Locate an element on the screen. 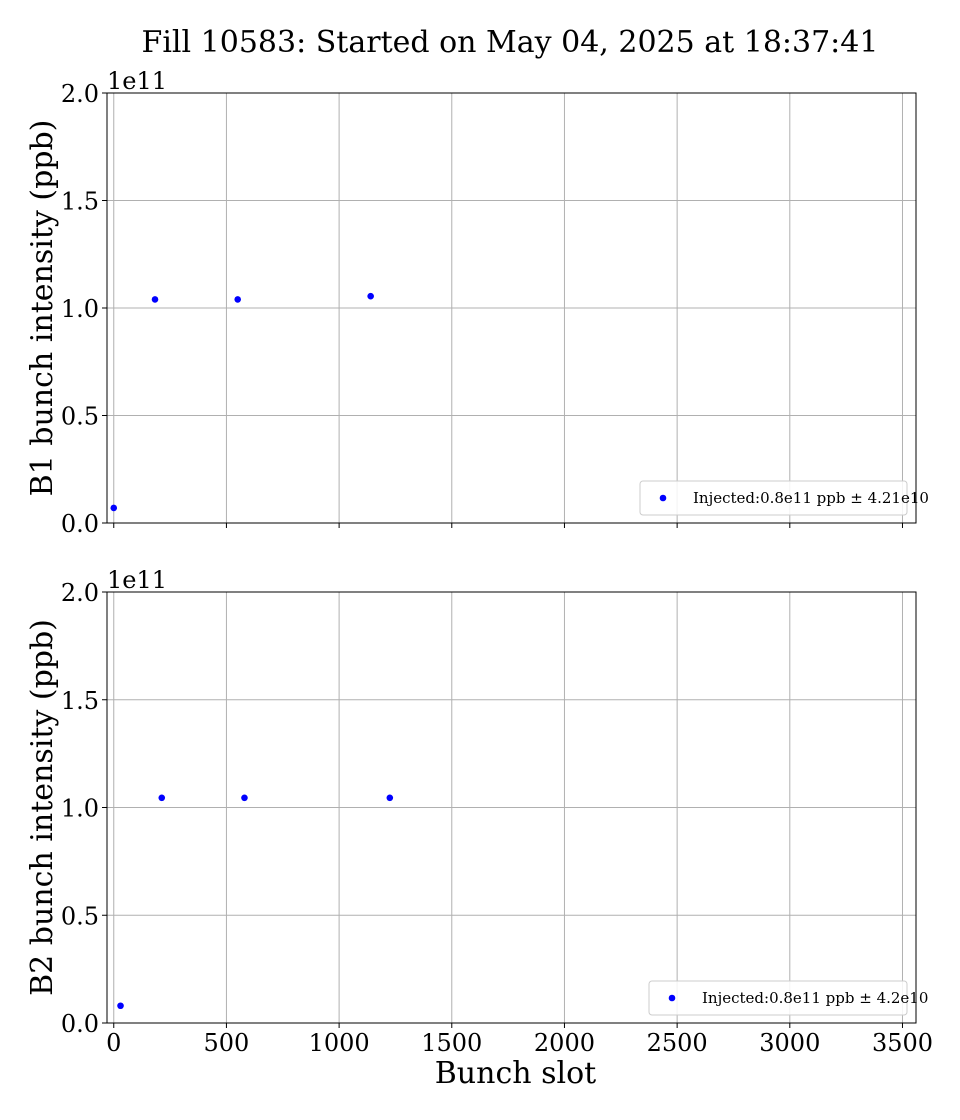 The height and width of the screenshot is (1120, 960). x-tick-label: 1500 is located at coordinates (451, 1043).